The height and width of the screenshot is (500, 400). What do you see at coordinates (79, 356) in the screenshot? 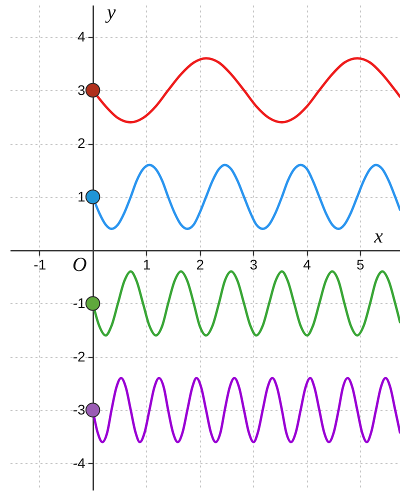
I see `y-tick-label: -2` at bounding box center [79, 356].